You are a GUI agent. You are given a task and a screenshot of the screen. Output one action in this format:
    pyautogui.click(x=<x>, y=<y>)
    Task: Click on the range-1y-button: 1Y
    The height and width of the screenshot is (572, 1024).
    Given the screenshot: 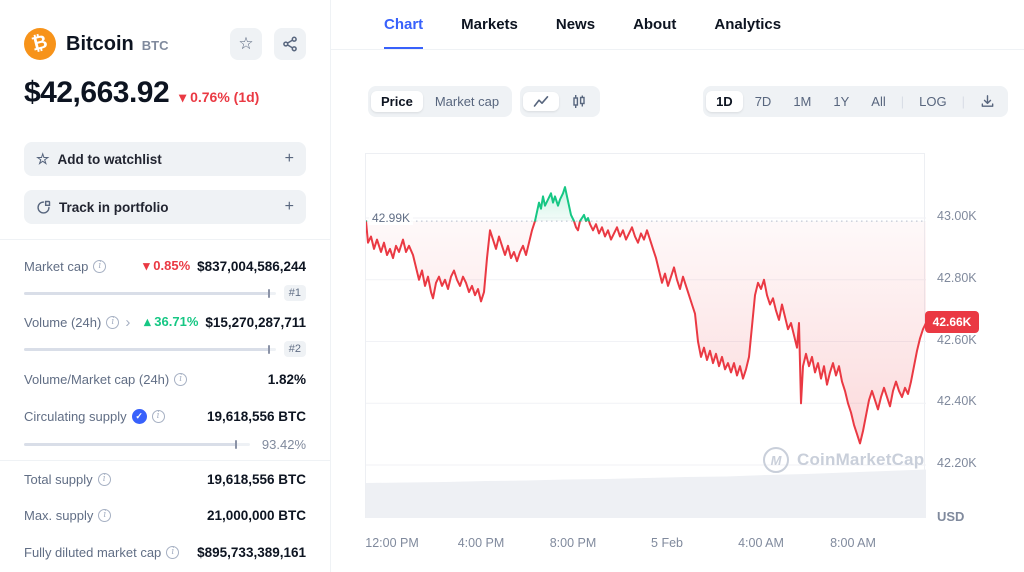 What is the action you would take?
    pyautogui.click(x=841, y=101)
    